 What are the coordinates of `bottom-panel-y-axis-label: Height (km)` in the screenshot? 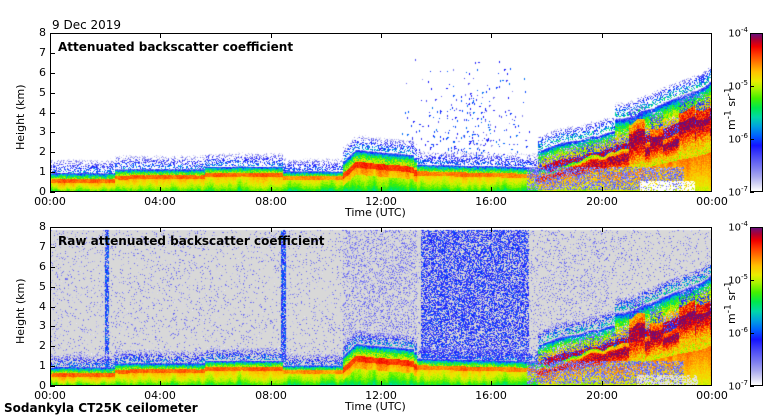 It's located at (20, 311).